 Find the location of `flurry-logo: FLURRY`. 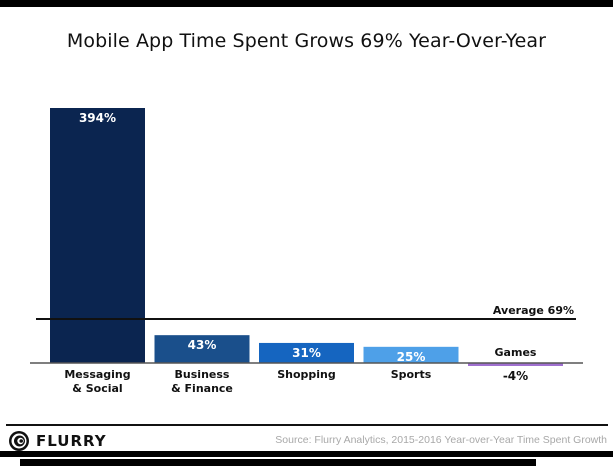

flurry-logo: FLURRY is located at coordinates (57, 441).